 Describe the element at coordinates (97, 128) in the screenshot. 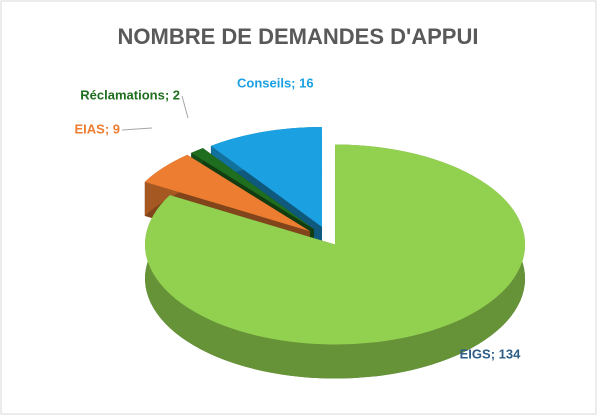

I see `data-label: EIAS; 9` at that location.